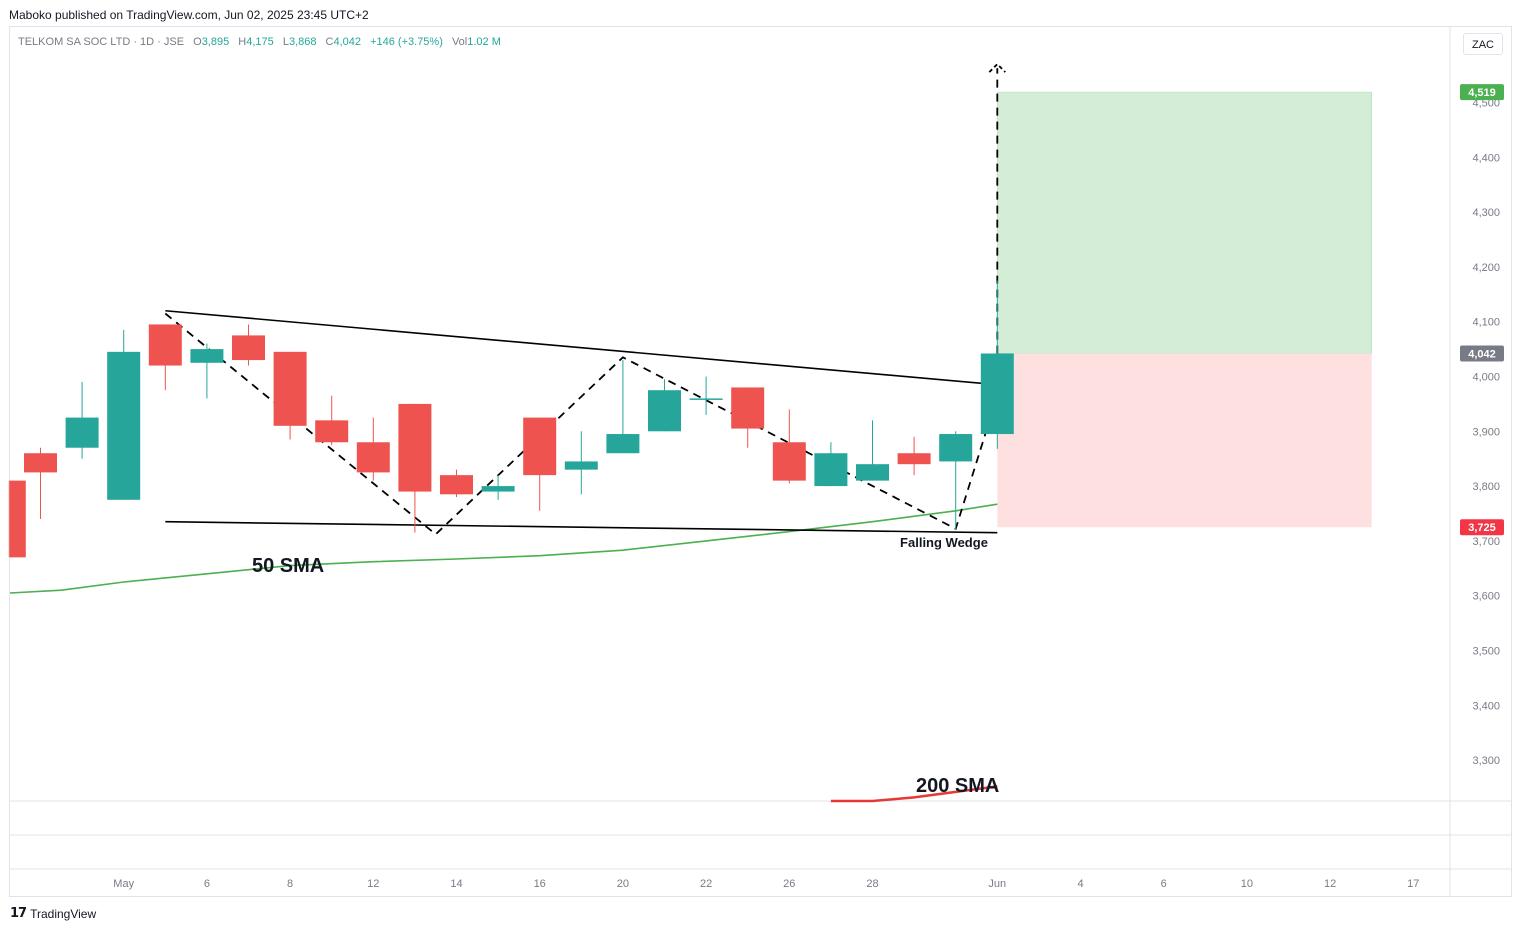 This screenshot has width=1522, height=932. What do you see at coordinates (1486, 432) in the screenshot?
I see `price-tick-label: 3,900` at bounding box center [1486, 432].